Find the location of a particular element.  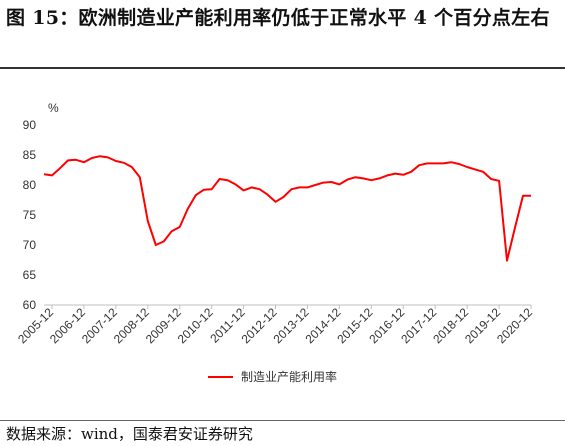

legend: 制造业产能利用率 is located at coordinates (272, 376).